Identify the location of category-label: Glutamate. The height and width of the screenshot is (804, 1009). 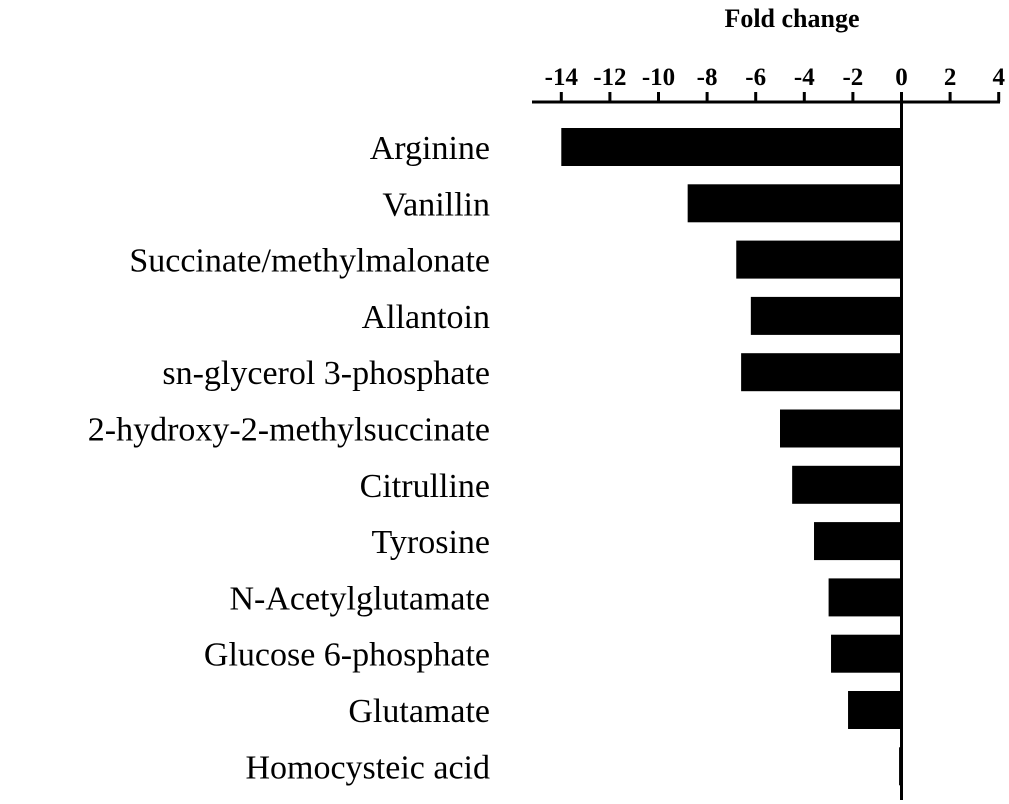
(419, 711).